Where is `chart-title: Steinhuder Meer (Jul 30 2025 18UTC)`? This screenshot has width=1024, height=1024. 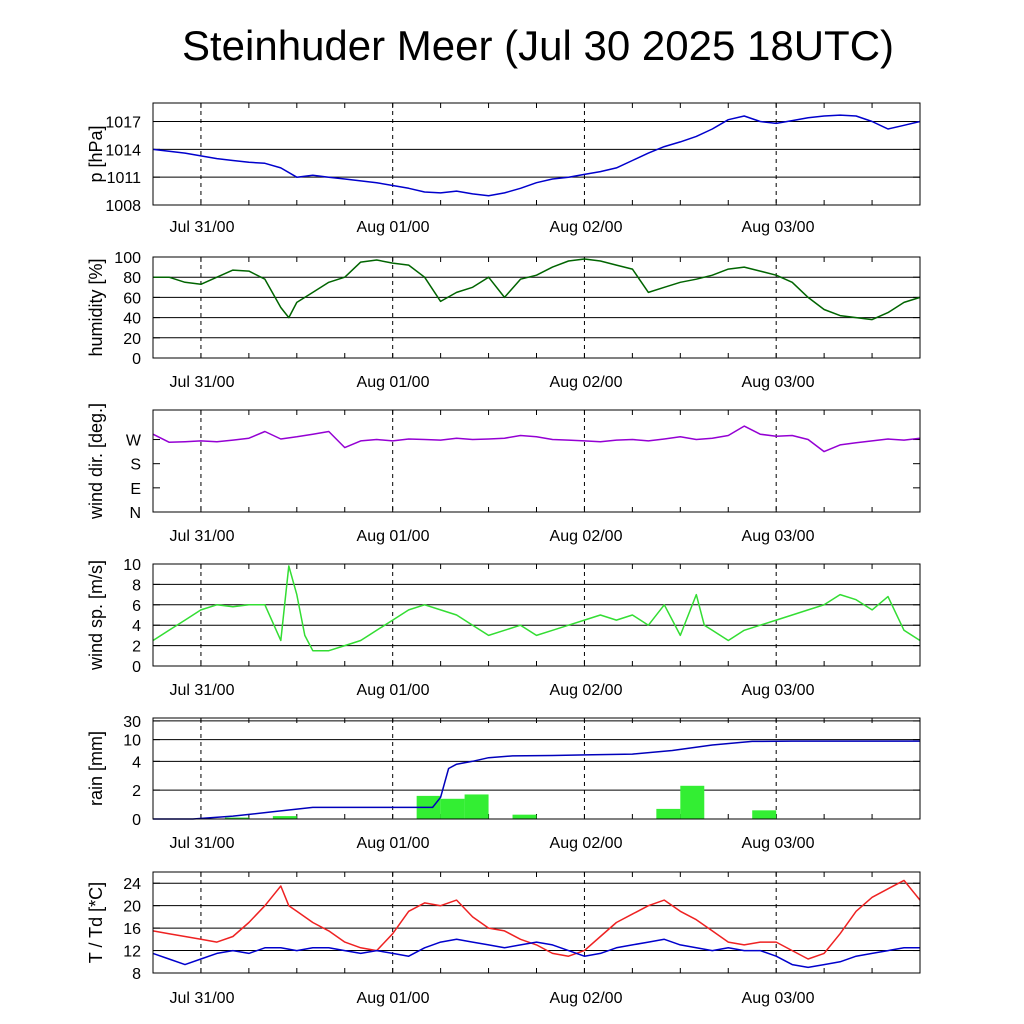 chart-title: Steinhuder Meer (Jul 30 2025 18UTC) is located at coordinates (538, 45).